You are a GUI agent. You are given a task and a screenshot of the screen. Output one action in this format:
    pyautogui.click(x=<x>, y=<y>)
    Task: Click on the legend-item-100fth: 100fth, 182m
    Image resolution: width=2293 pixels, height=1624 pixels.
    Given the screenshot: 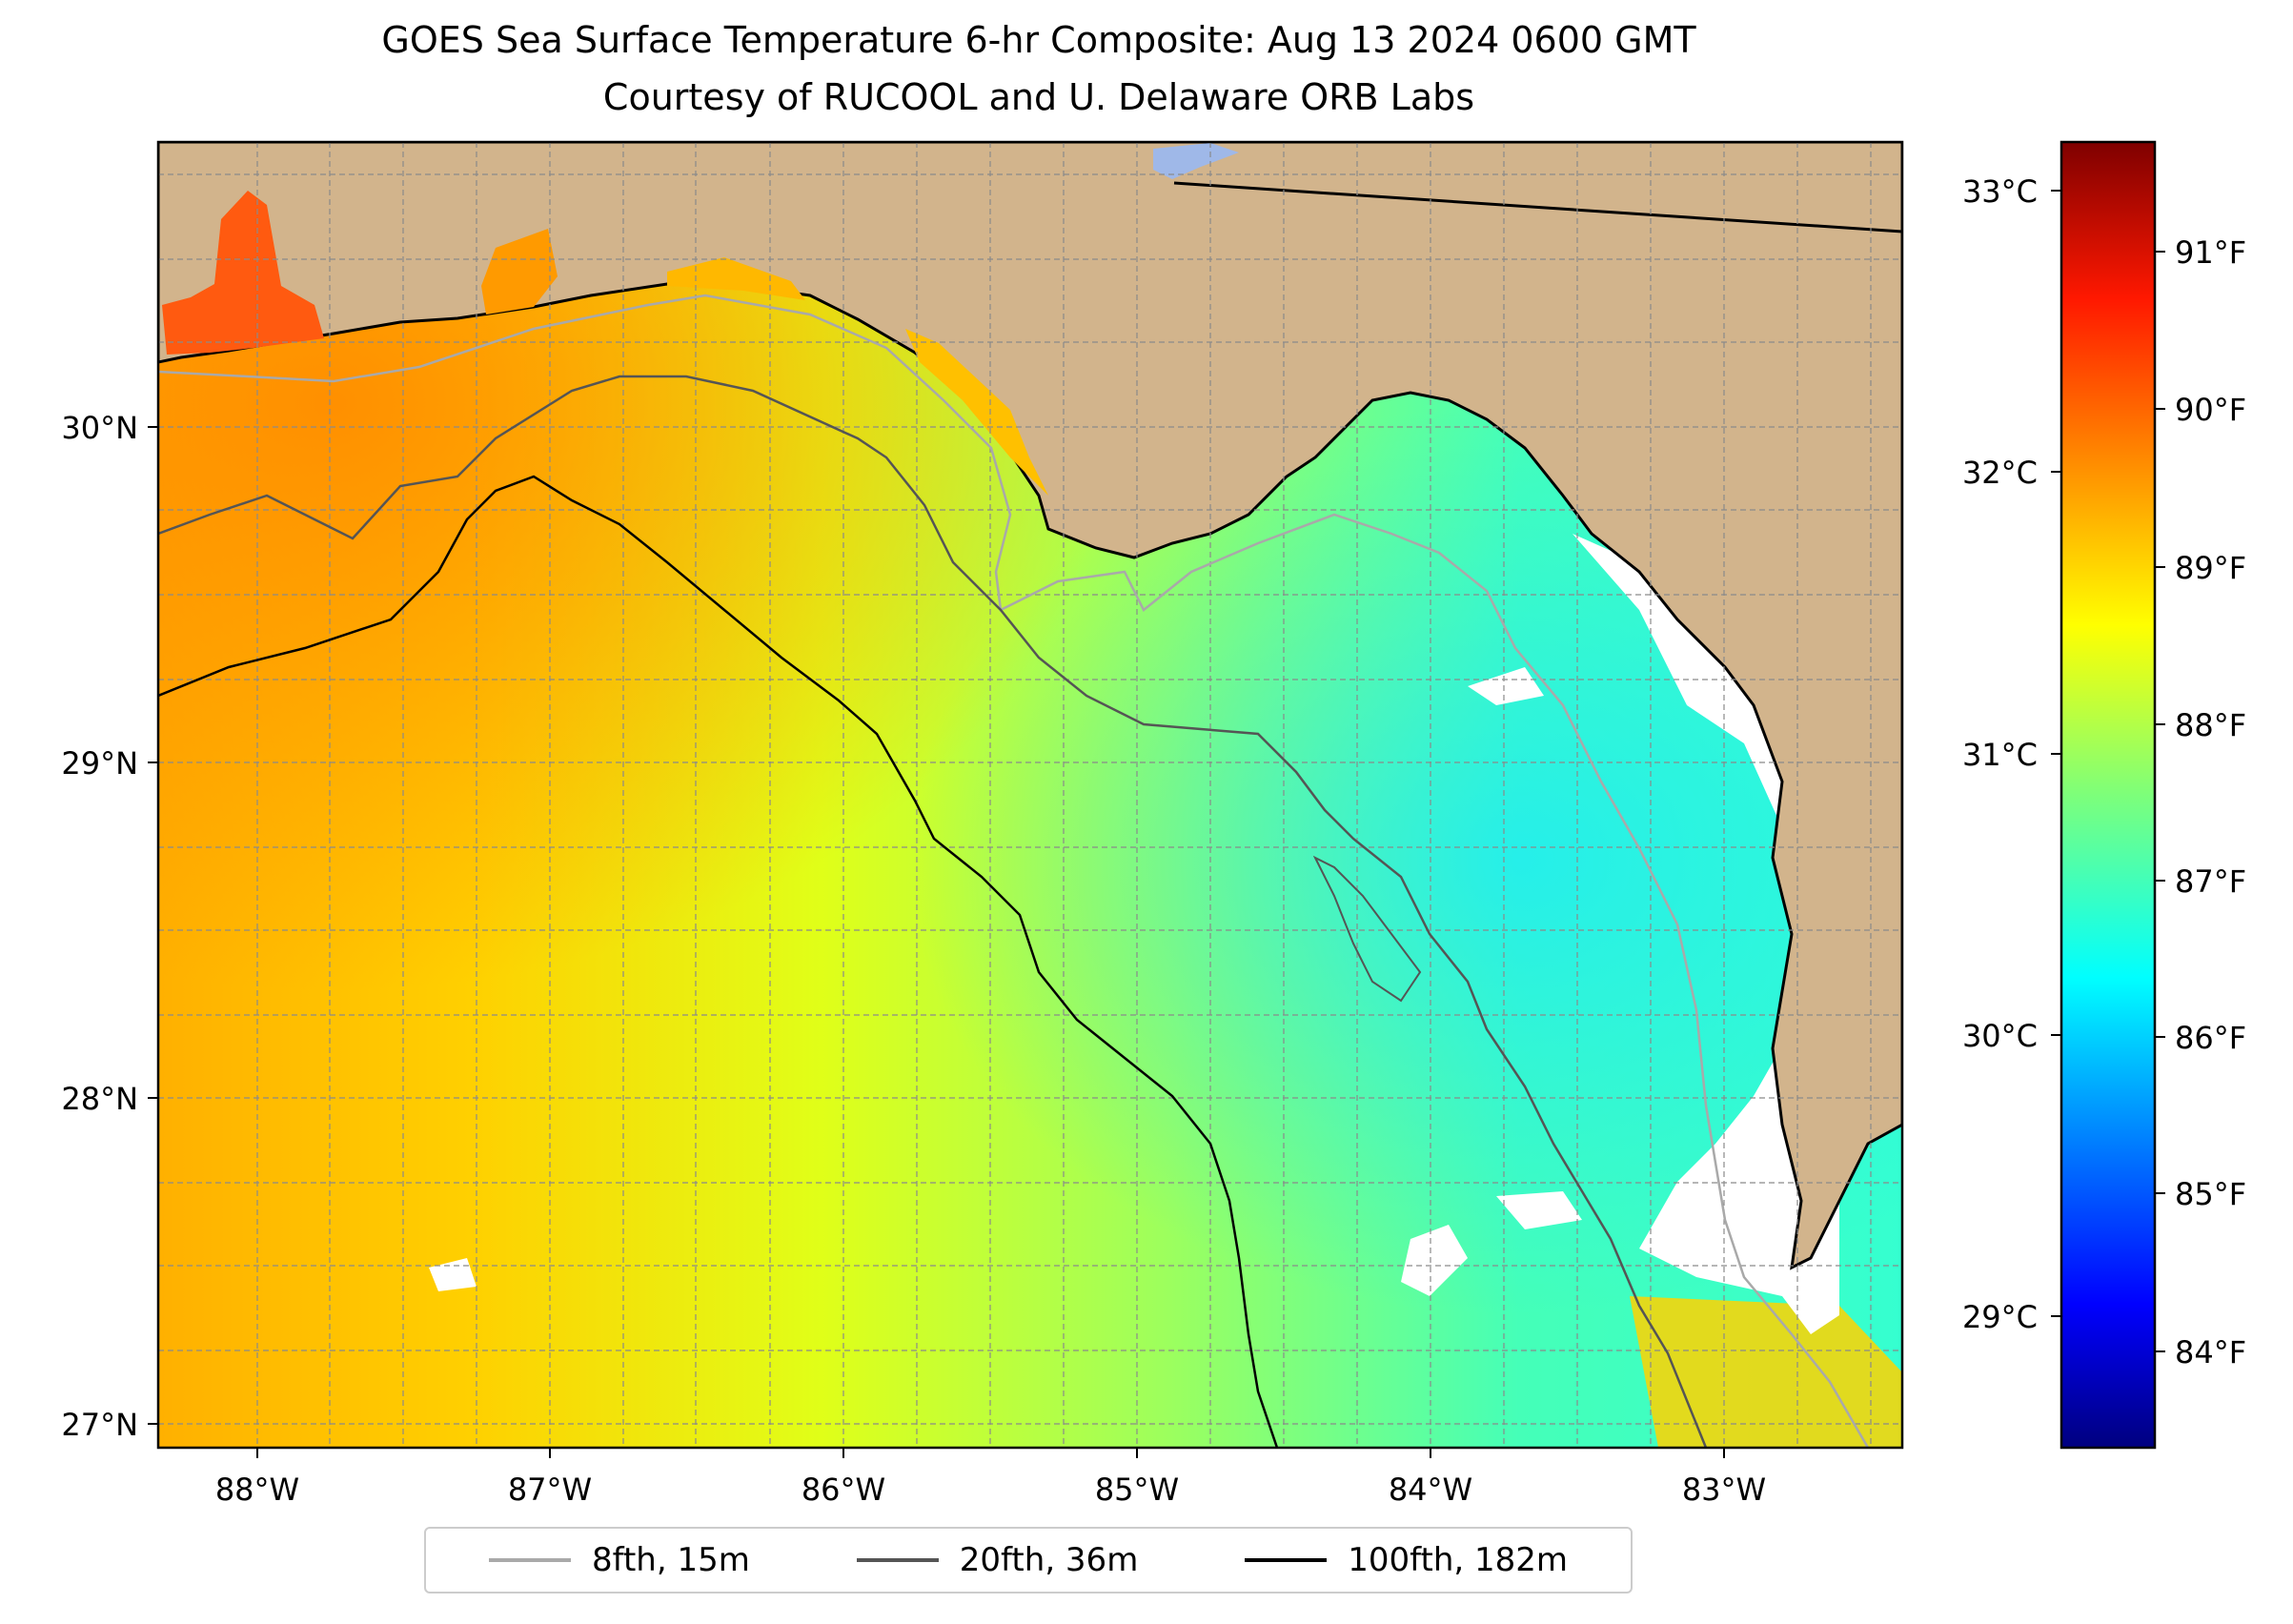 What is the action you would take?
    pyautogui.click(x=1407, y=1560)
    